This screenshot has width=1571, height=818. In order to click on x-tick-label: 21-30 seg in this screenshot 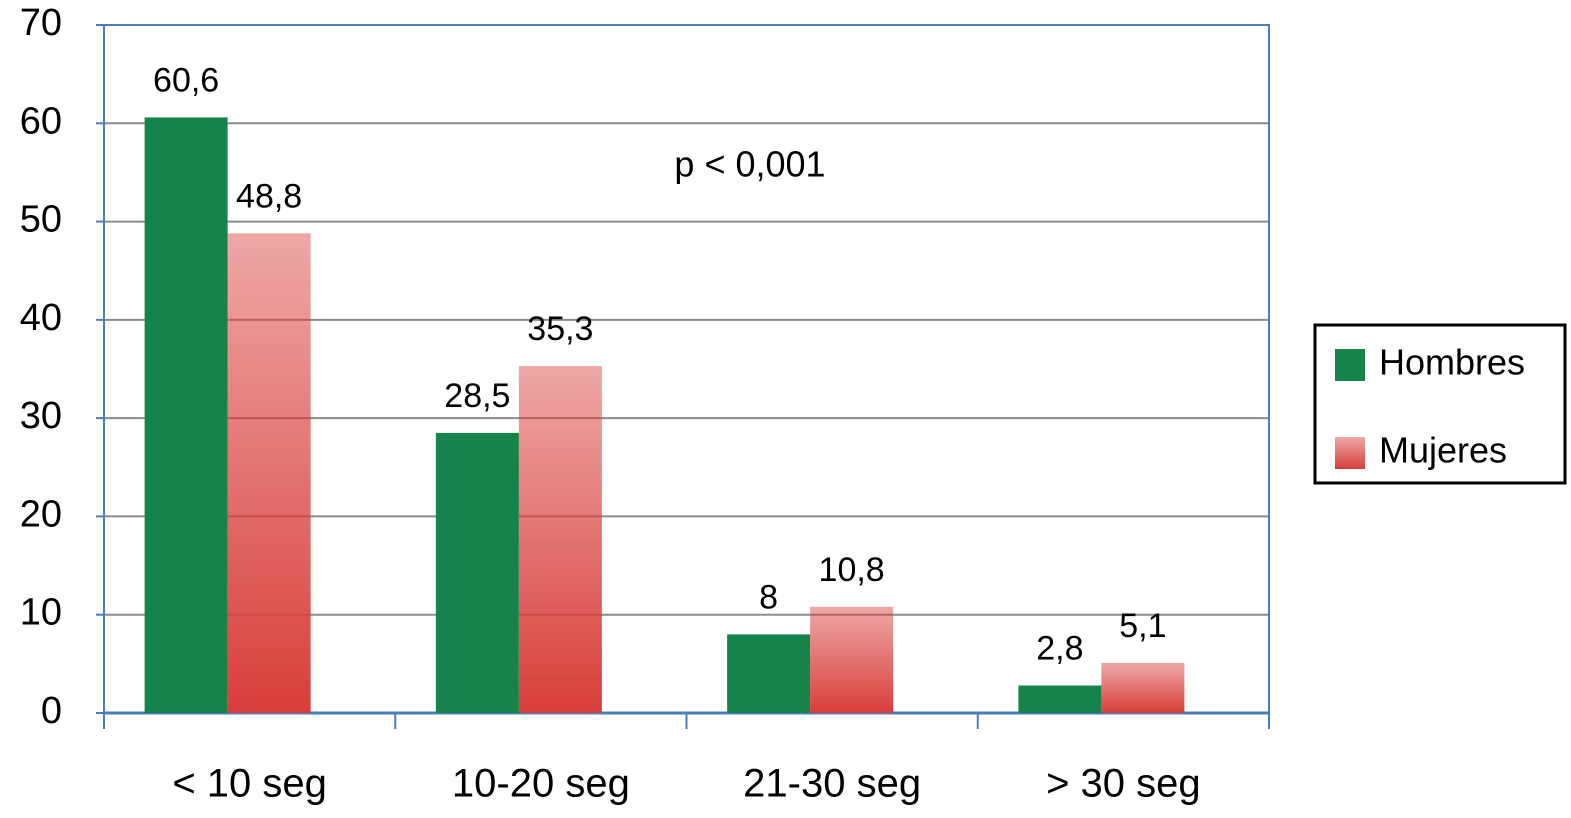, I will do `click(832, 784)`.